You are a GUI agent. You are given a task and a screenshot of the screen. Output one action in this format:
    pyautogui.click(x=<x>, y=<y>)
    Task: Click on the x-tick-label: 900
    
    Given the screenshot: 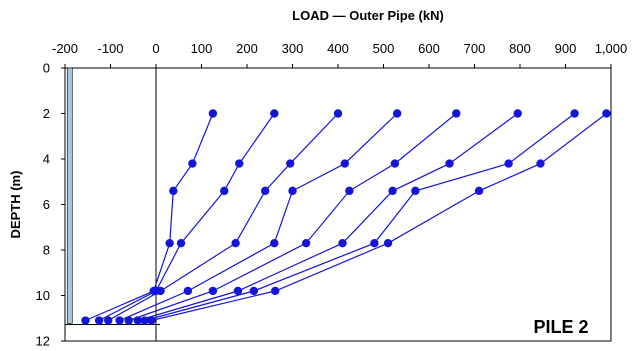 What is the action you would take?
    pyautogui.click(x=566, y=48)
    